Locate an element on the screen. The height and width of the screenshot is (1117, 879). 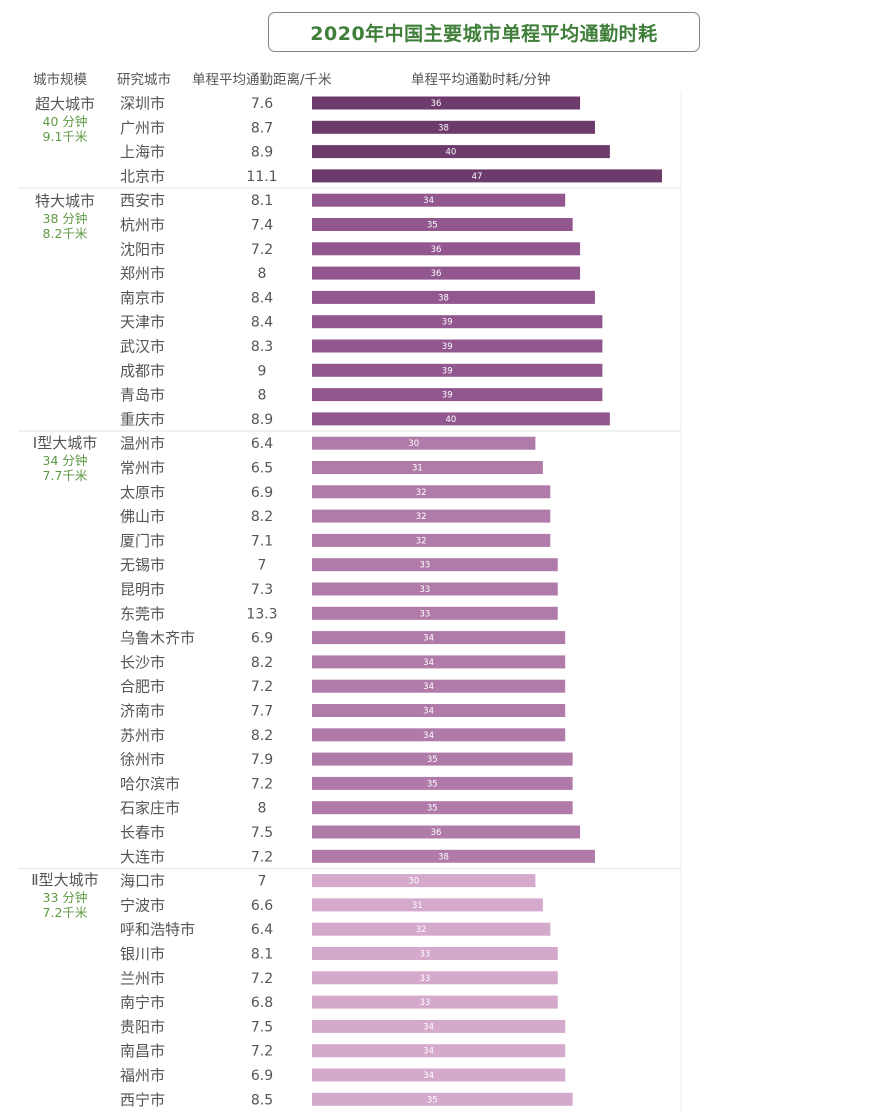
city-label: 西安市 is located at coordinates (142, 201).